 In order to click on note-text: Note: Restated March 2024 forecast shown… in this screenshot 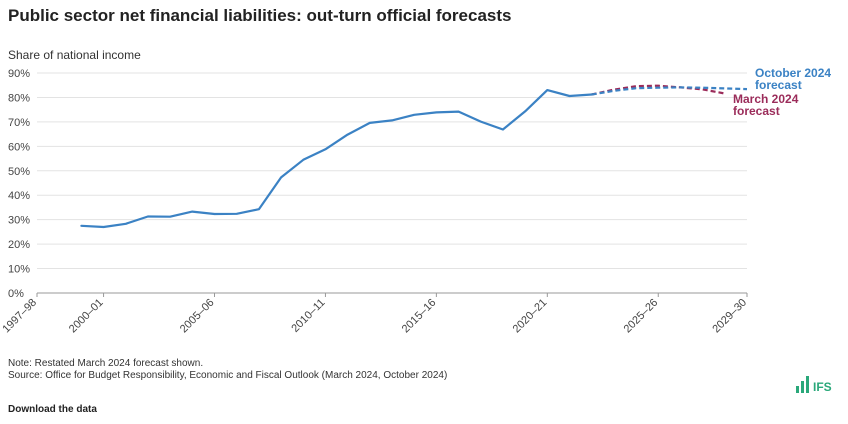, I will do `click(106, 363)`.